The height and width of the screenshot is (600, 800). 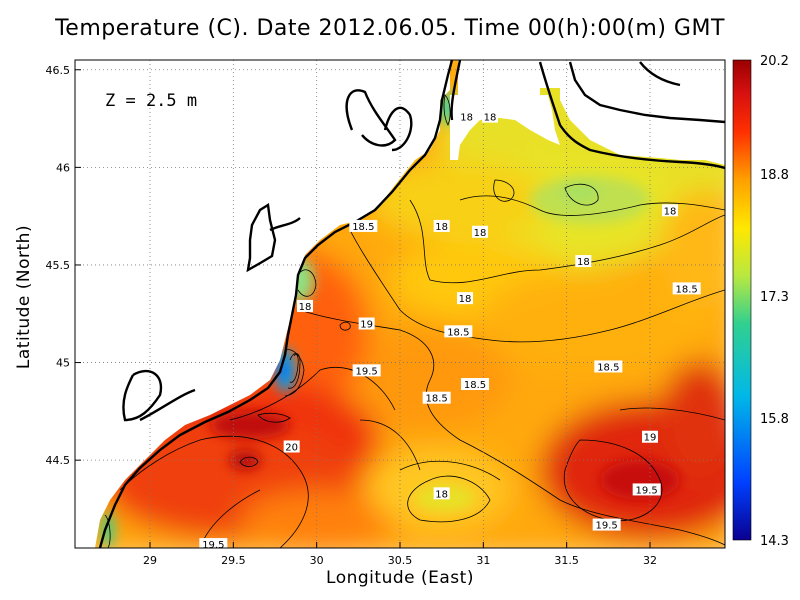 What do you see at coordinates (58, 70) in the screenshot?
I see `y-tick-label-4: 46.5` at bounding box center [58, 70].